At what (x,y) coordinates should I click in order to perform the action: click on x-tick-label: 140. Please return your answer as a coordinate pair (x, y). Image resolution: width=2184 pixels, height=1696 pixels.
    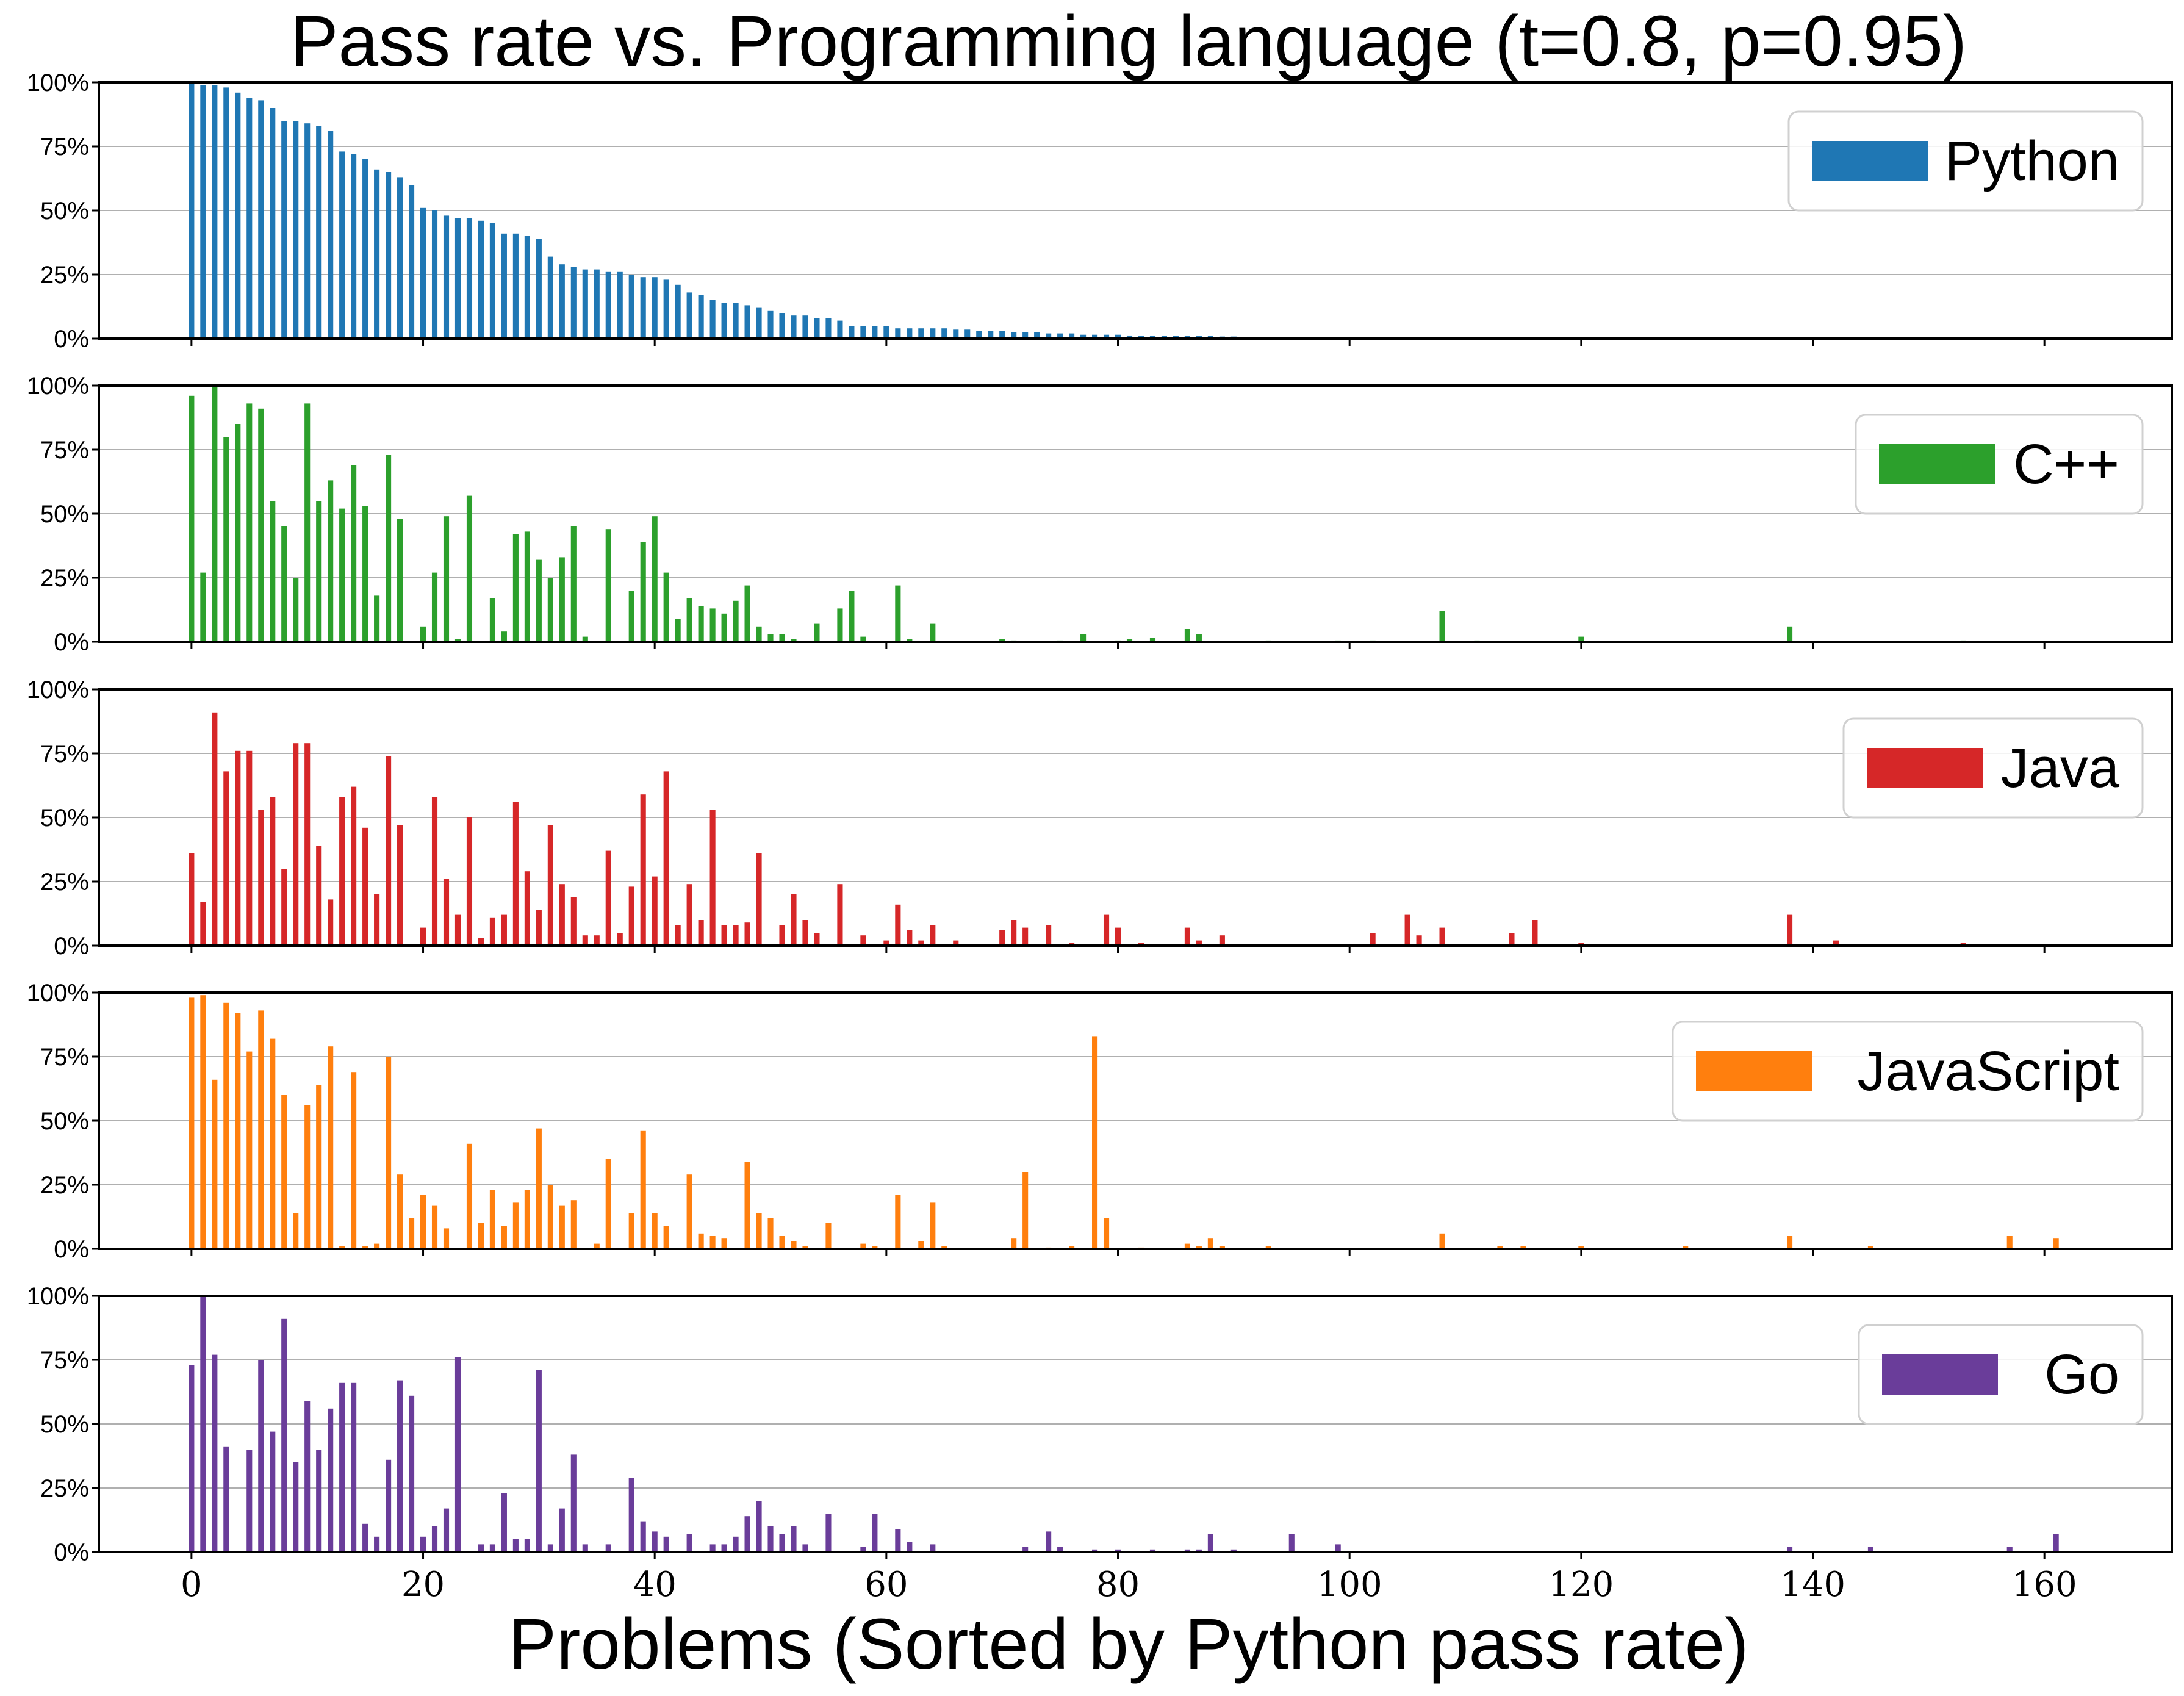
    Looking at the image, I should click on (1812, 1584).